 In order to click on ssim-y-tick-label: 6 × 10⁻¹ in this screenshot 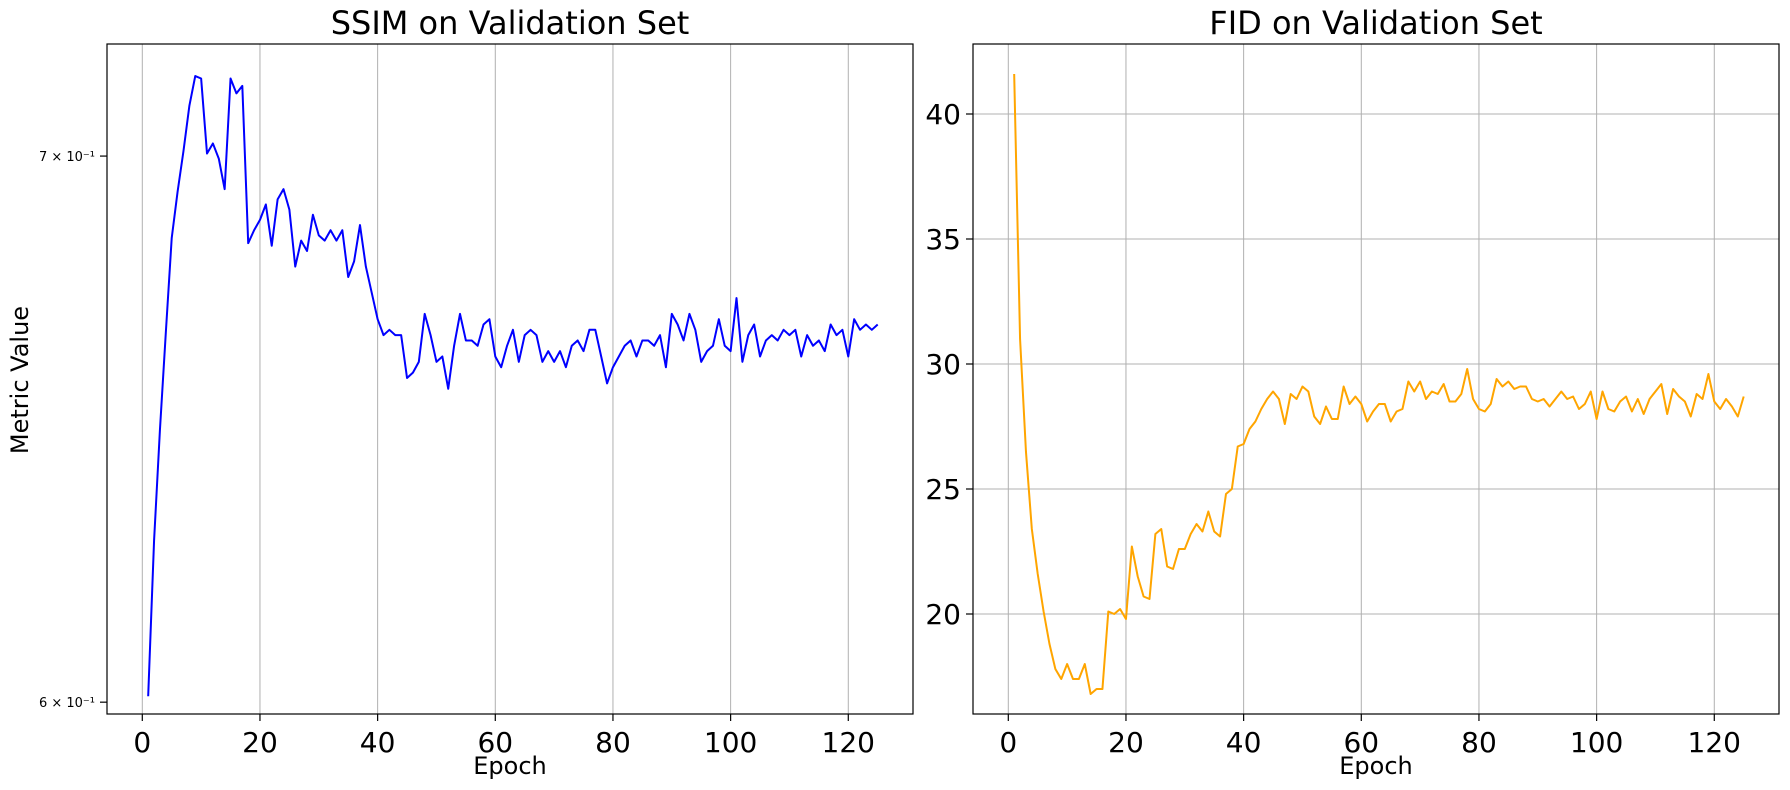, I will do `click(67, 703)`.